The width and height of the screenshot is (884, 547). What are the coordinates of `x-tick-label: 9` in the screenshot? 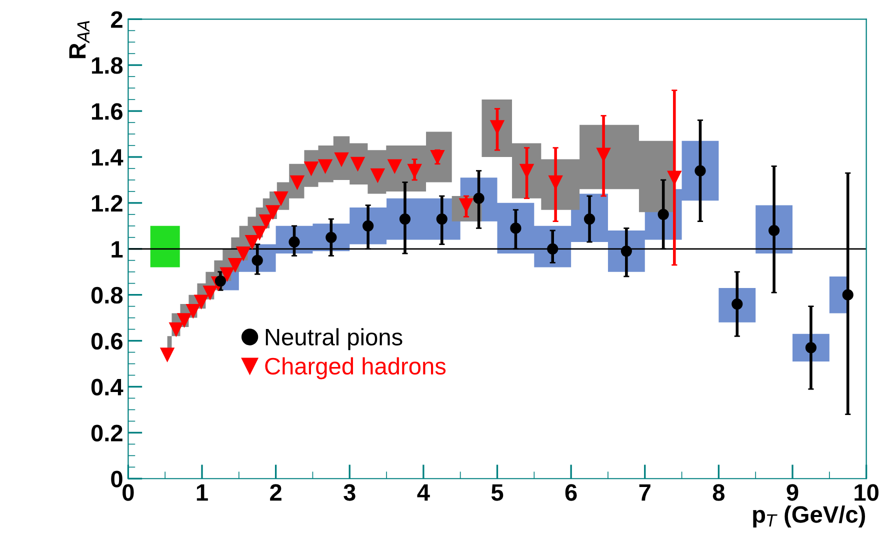 It's located at (792, 492).